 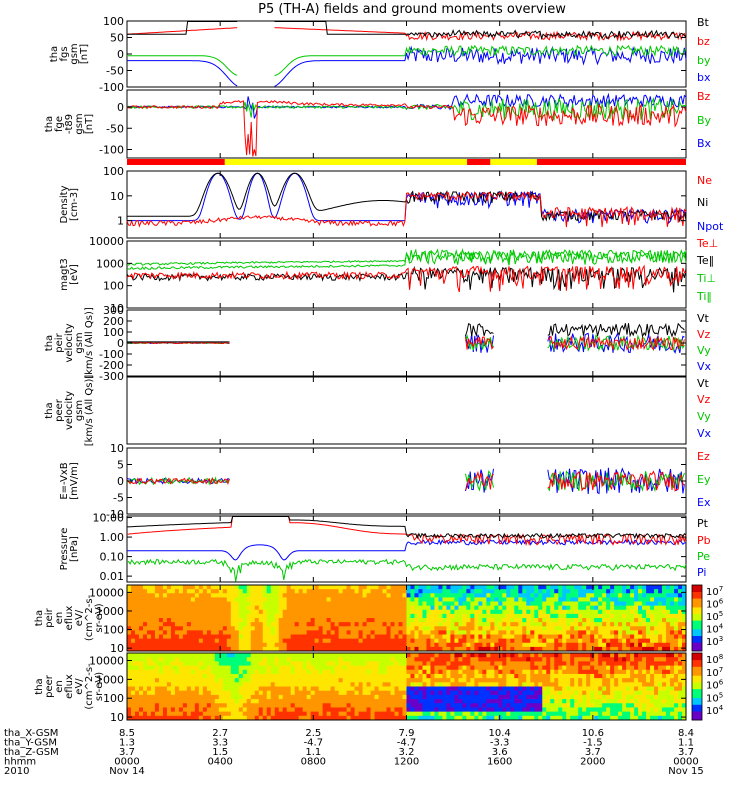 What do you see at coordinates (89, 617) in the screenshot?
I see `y-axis-label-line: (cm^2-s-` at bounding box center [89, 617].